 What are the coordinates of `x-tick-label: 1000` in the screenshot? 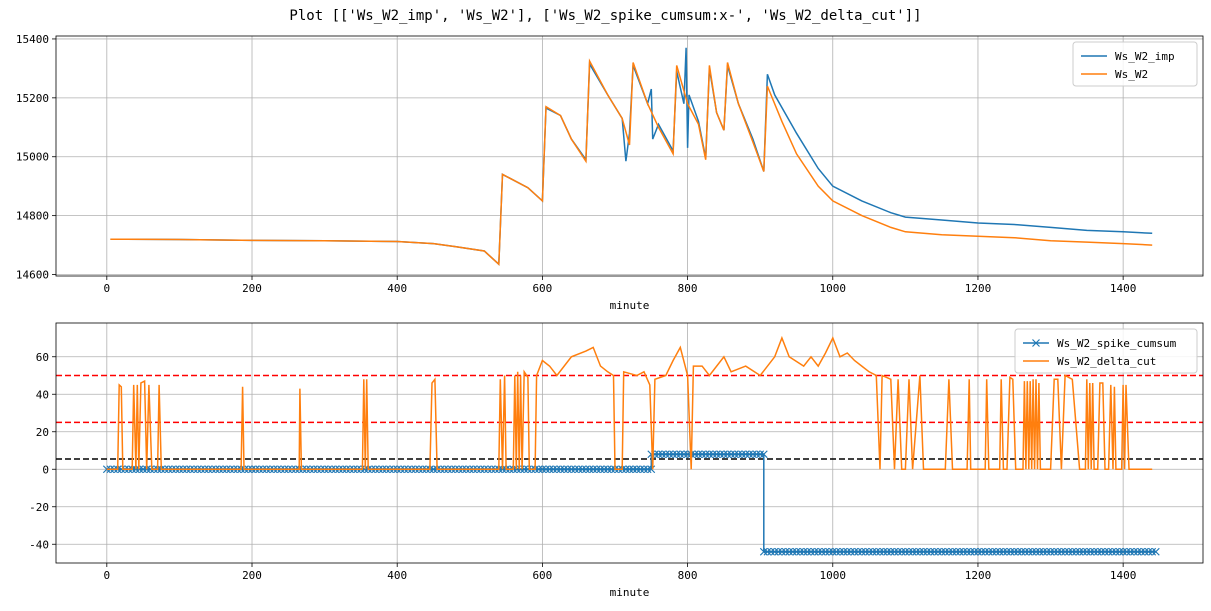 It's located at (833, 288).